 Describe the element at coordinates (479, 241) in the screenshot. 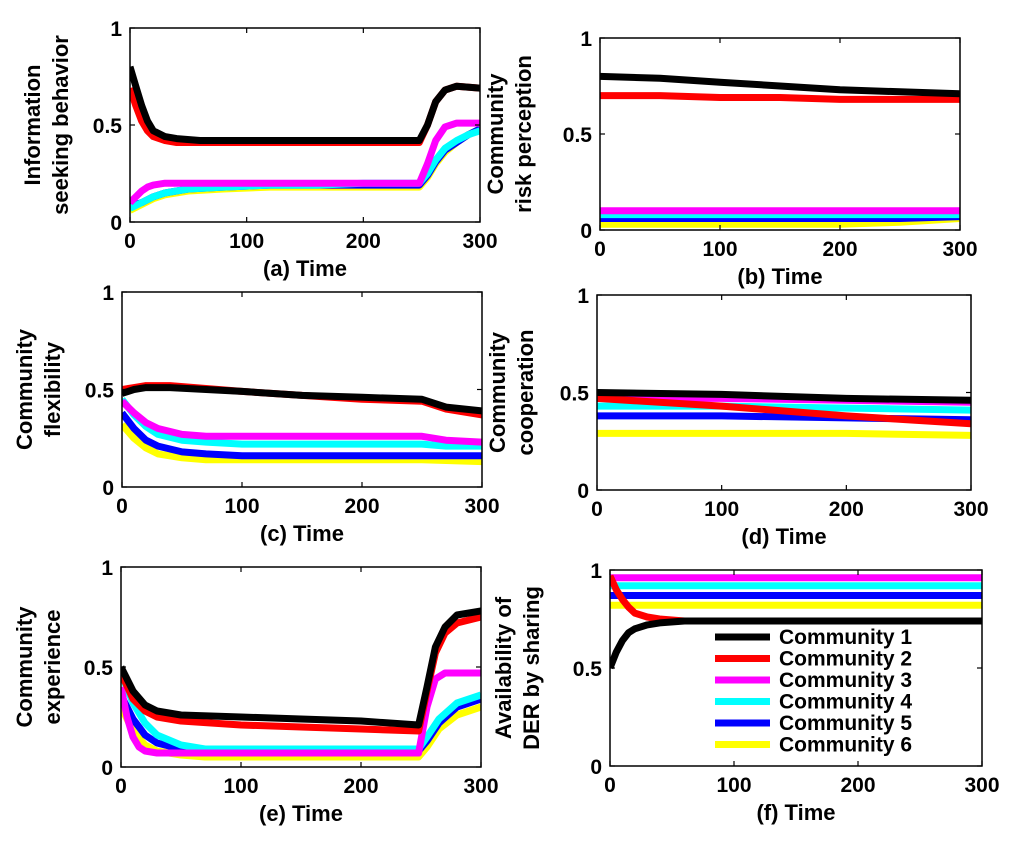

I see `panel-a-xtick-label: 300` at that location.